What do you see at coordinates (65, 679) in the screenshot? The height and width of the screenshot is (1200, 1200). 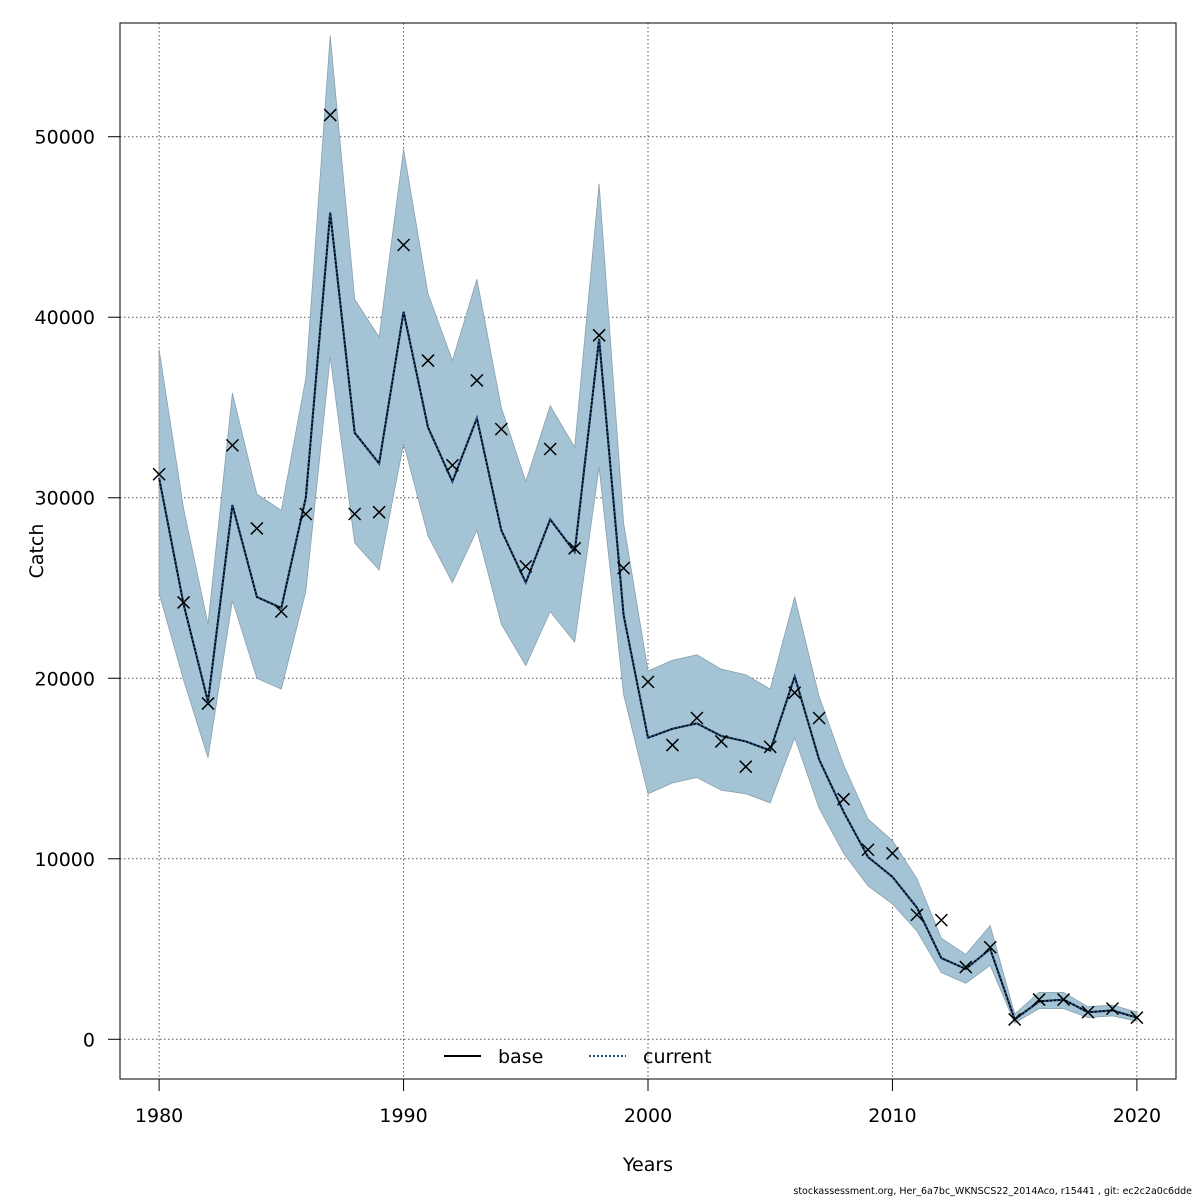 I see `y-tick-label: 20000` at bounding box center [65, 679].